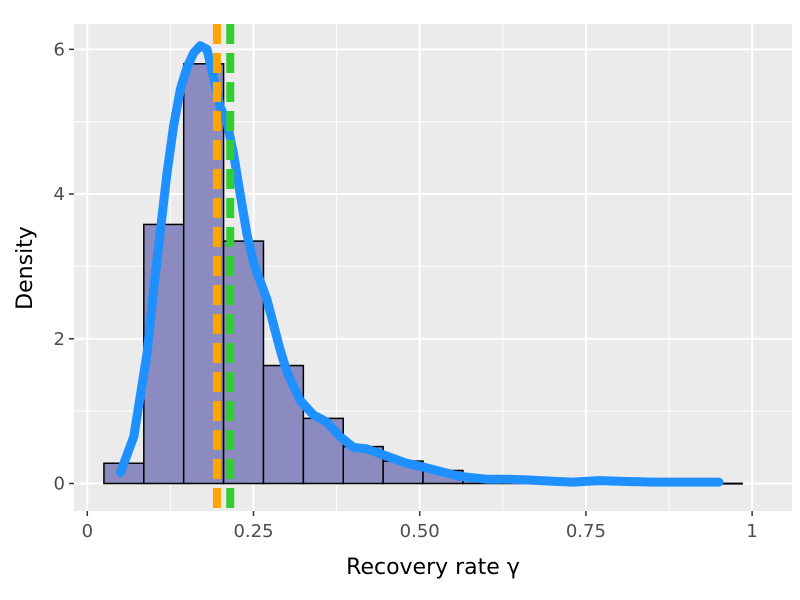  What do you see at coordinates (25, 268) in the screenshot?
I see `y-axis-title: Density` at bounding box center [25, 268].